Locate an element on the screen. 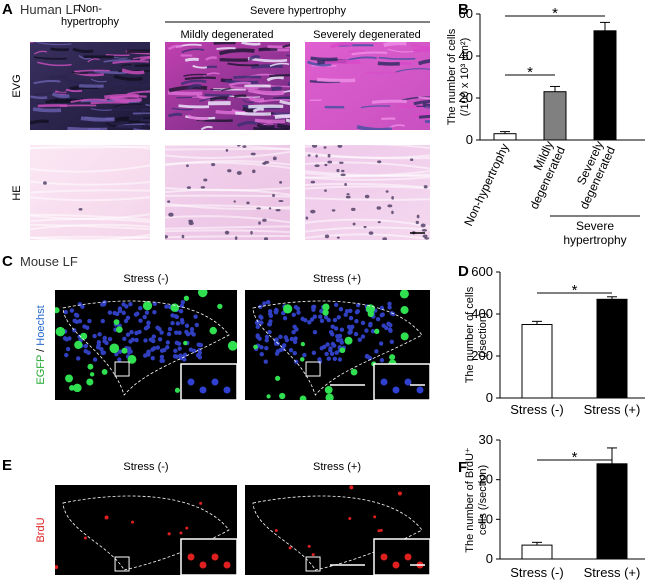 The image size is (660, 584). label-part: Hoechst is located at coordinates (41, 325).